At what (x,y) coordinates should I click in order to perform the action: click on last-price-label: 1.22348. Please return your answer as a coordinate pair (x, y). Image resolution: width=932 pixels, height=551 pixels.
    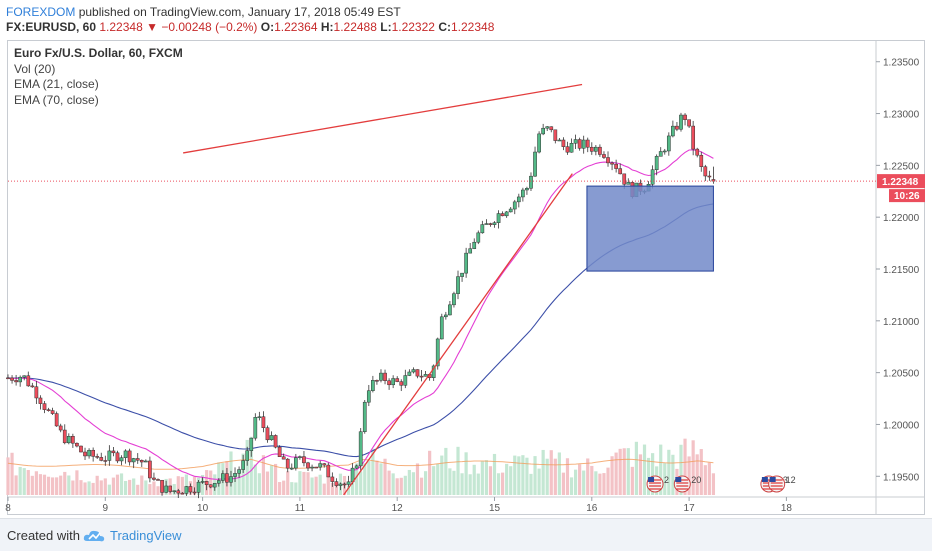
    Looking at the image, I should click on (900, 182).